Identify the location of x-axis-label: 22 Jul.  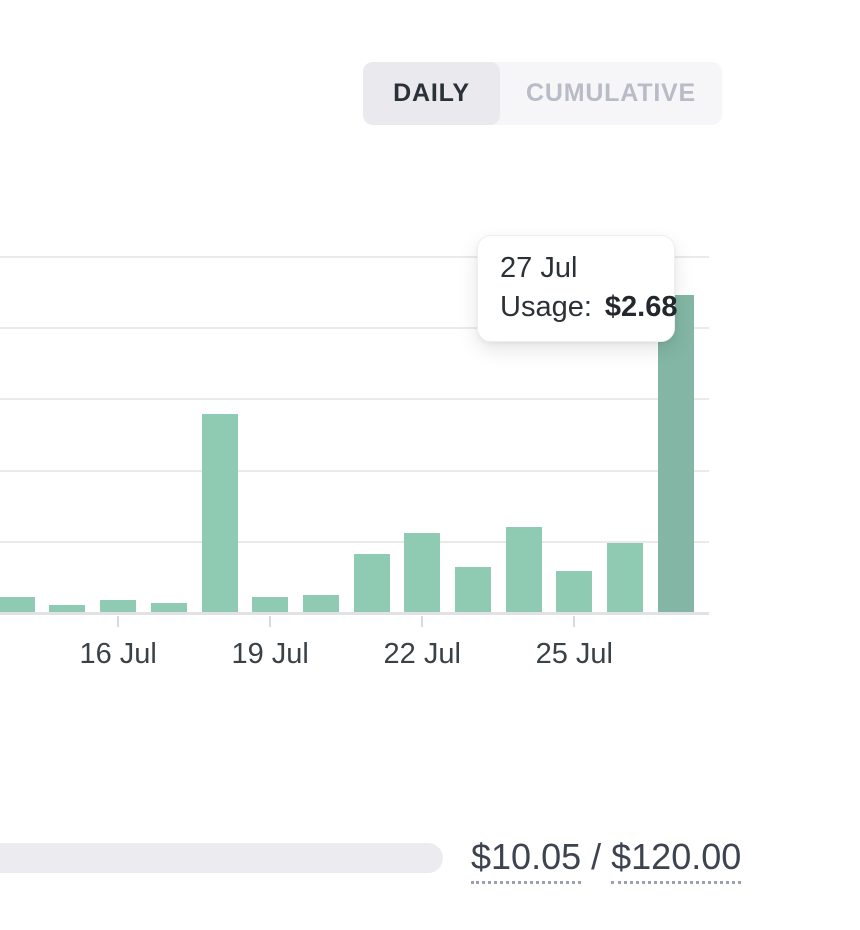
(422, 654).